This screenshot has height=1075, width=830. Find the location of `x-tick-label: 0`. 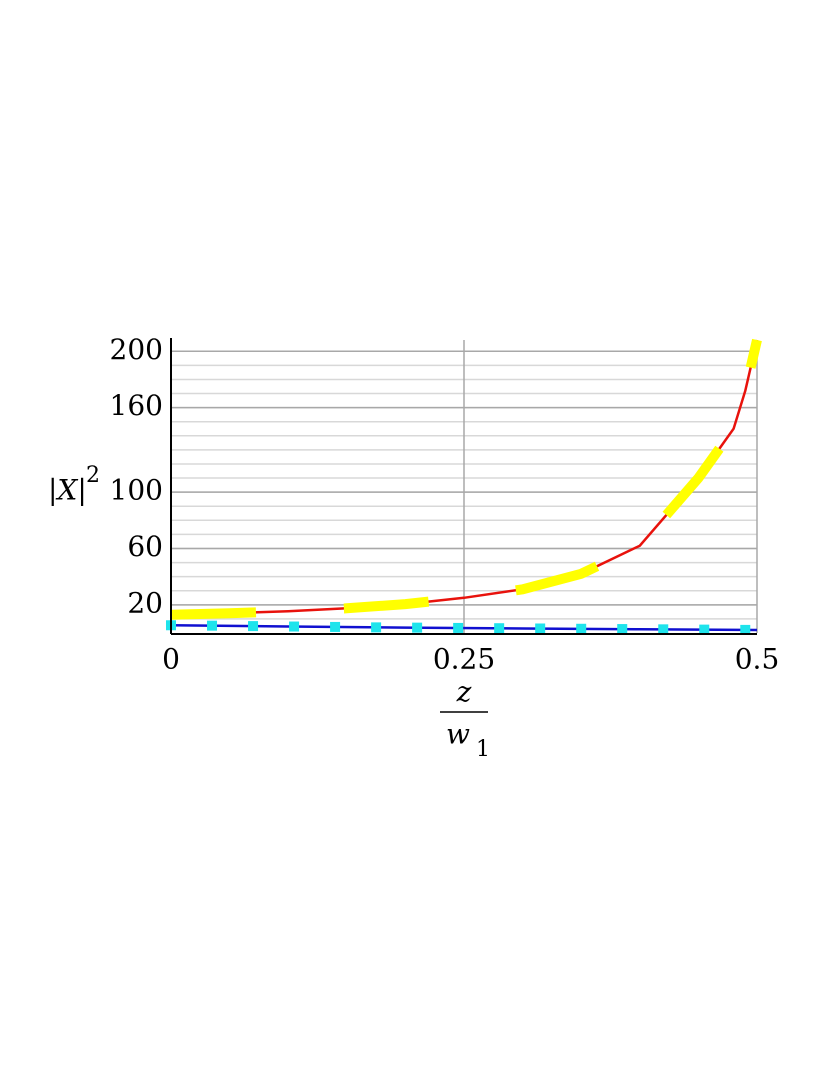

x-tick-label: 0 is located at coordinates (171, 659).